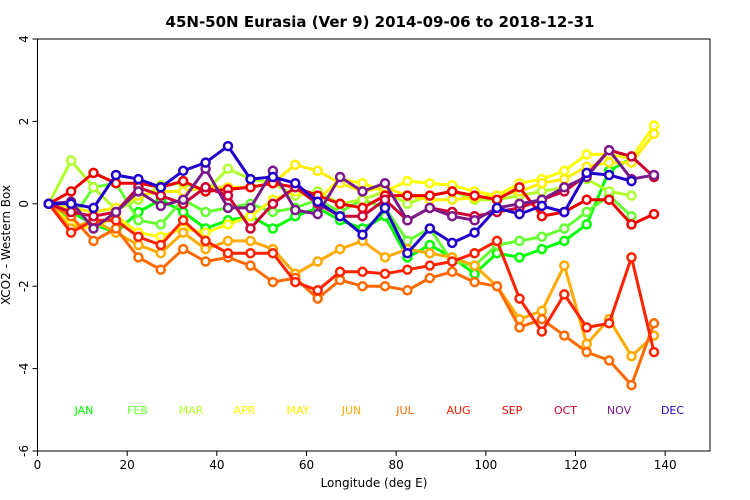 The image size is (750, 500). What do you see at coordinates (306, 465) in the screenshot?
I see `x-tick-label: 60` at bounding box center [306, 465].